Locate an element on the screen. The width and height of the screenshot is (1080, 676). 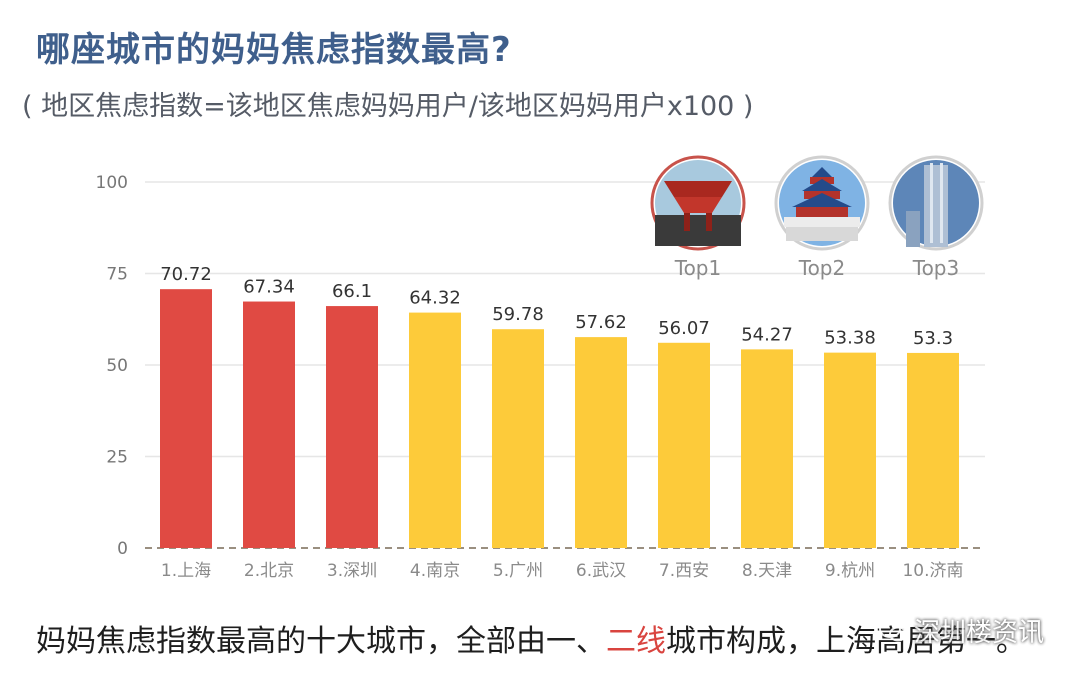
skyscraper-icon is located at coordinates (936, 203).